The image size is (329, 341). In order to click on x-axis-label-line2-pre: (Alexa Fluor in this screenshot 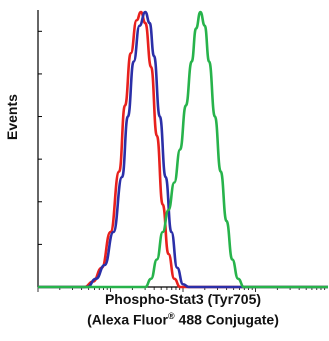, I will do `click(127, 319)`.